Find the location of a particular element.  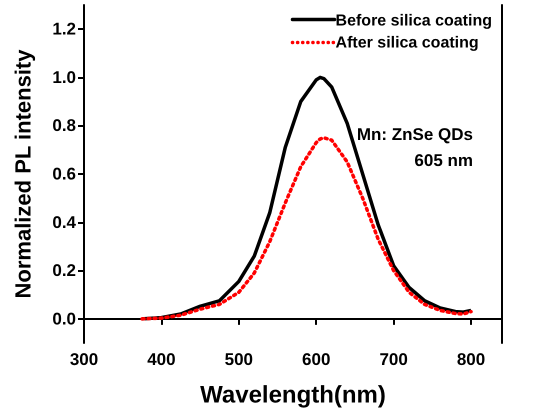

x-tick-label: 800 is located at coordinates (471, 359).